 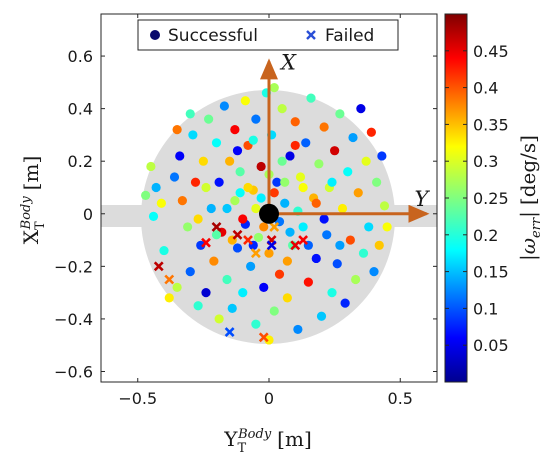 I want to click on x-axis-label-sup: Body, so click(x=254, y=434).